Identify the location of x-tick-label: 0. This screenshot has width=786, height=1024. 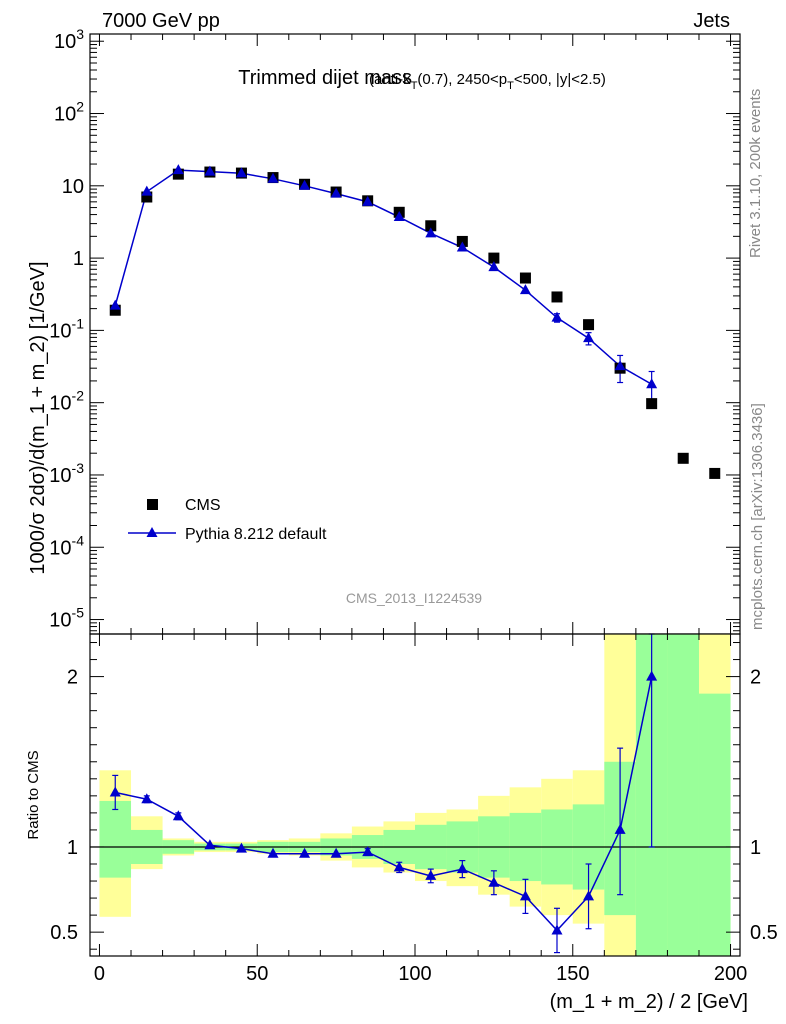
(99, 974).